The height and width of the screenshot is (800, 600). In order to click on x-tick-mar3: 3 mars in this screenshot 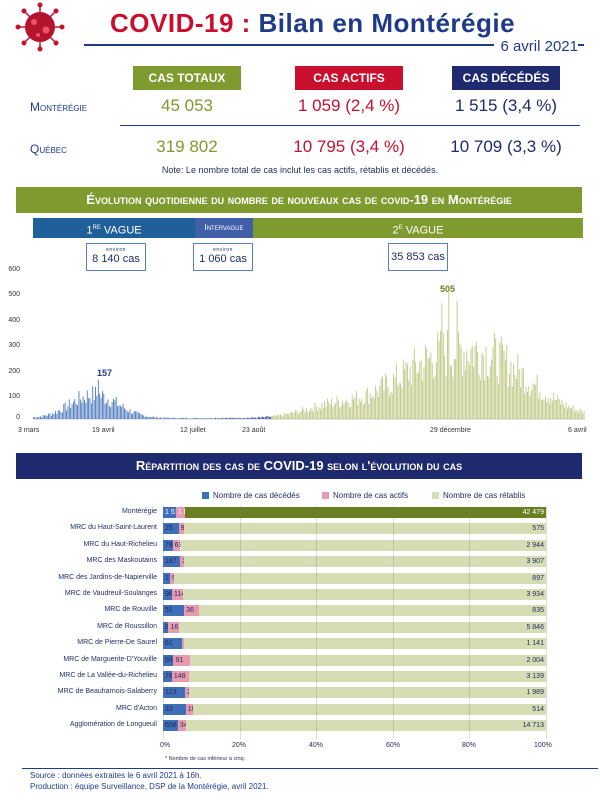, I will do `click(29, 430)`.